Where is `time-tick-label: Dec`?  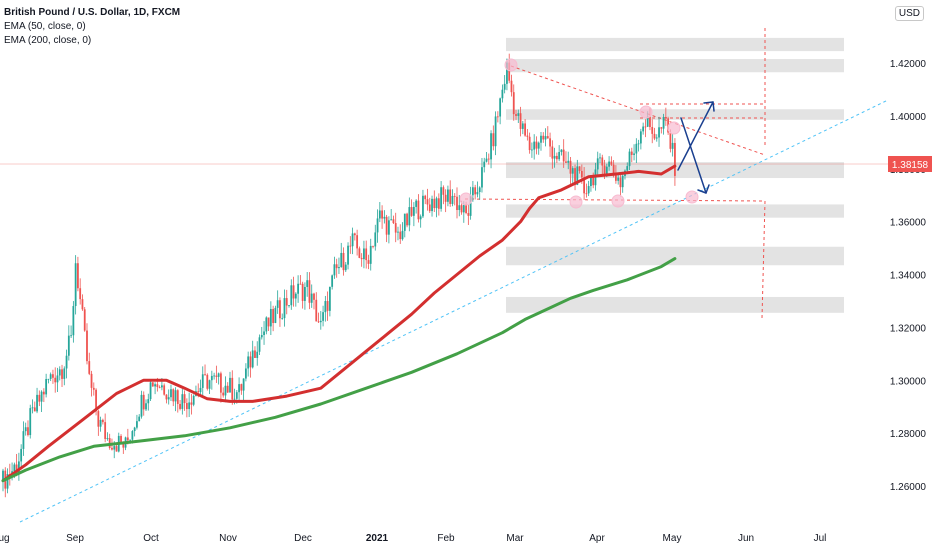 time-tick-label: Dec is located at coordinates (303, 538).